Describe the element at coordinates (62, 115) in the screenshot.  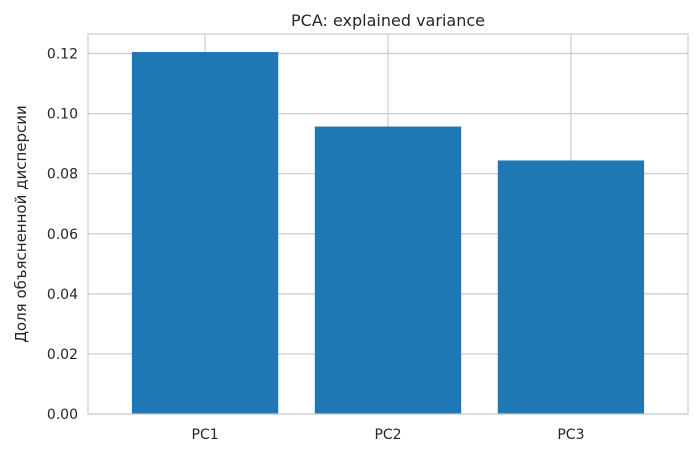
I see `y-tick-label: 0.10` at that location.